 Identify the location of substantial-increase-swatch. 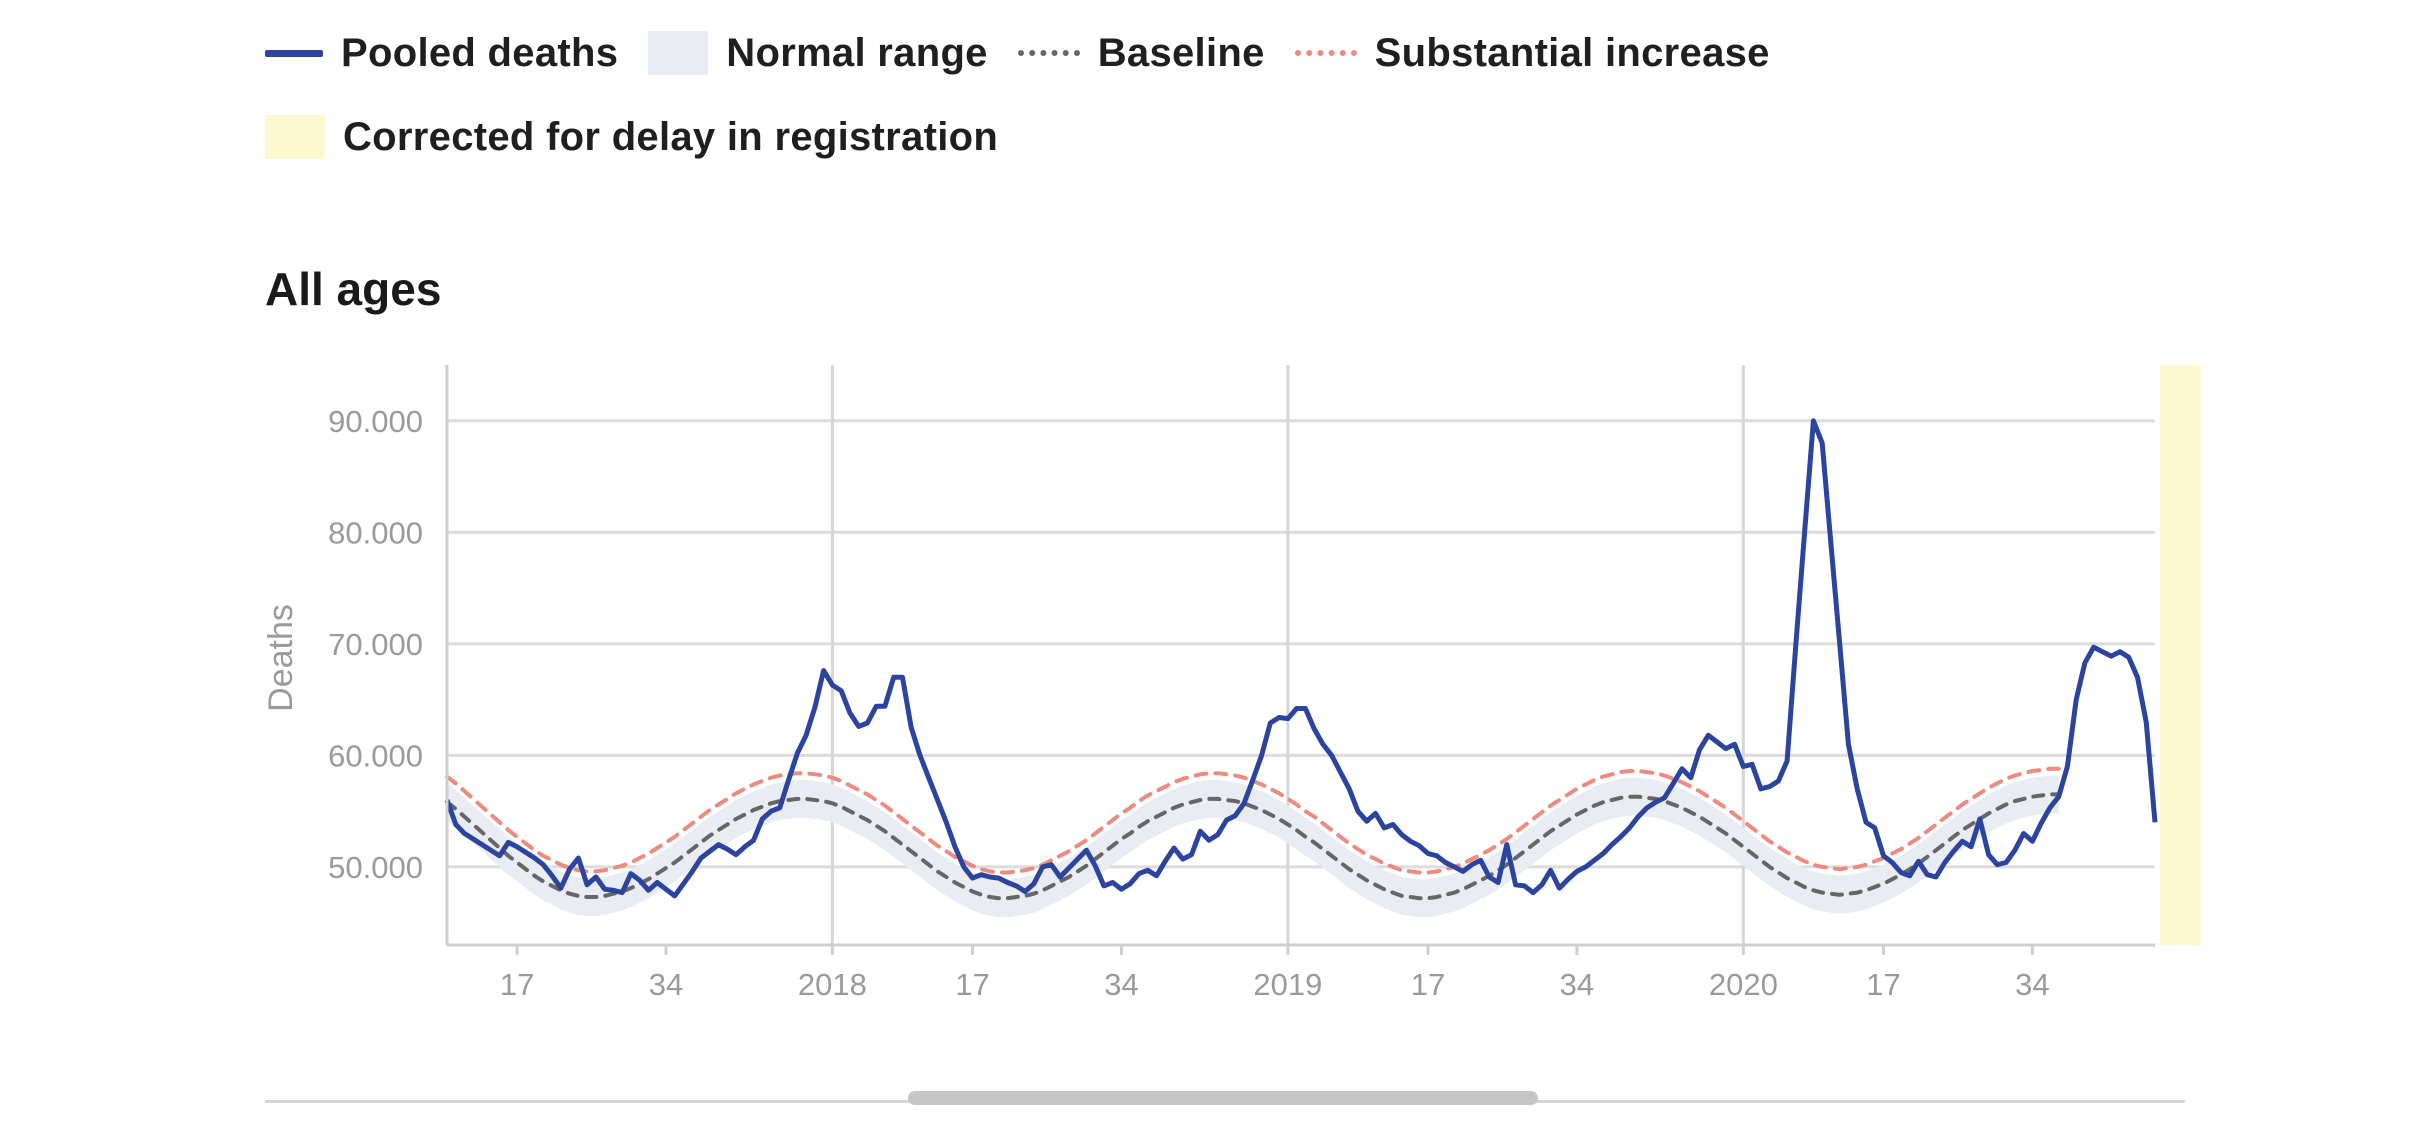
(1325, 53).